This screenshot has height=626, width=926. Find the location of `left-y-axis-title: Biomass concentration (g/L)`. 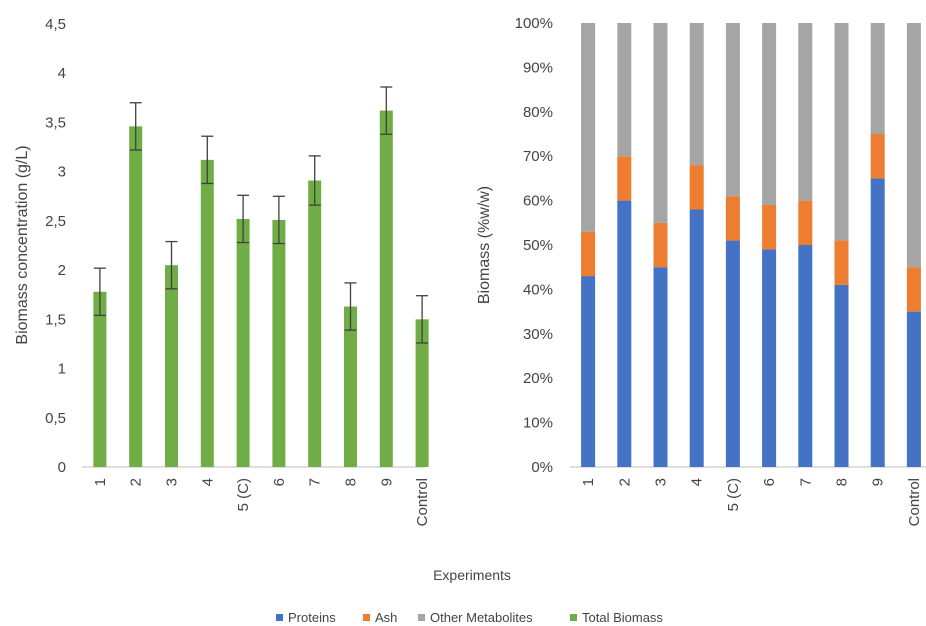

left-y-axis-title: Biomass concentration (g/L) is located at coordinates (22, 244).